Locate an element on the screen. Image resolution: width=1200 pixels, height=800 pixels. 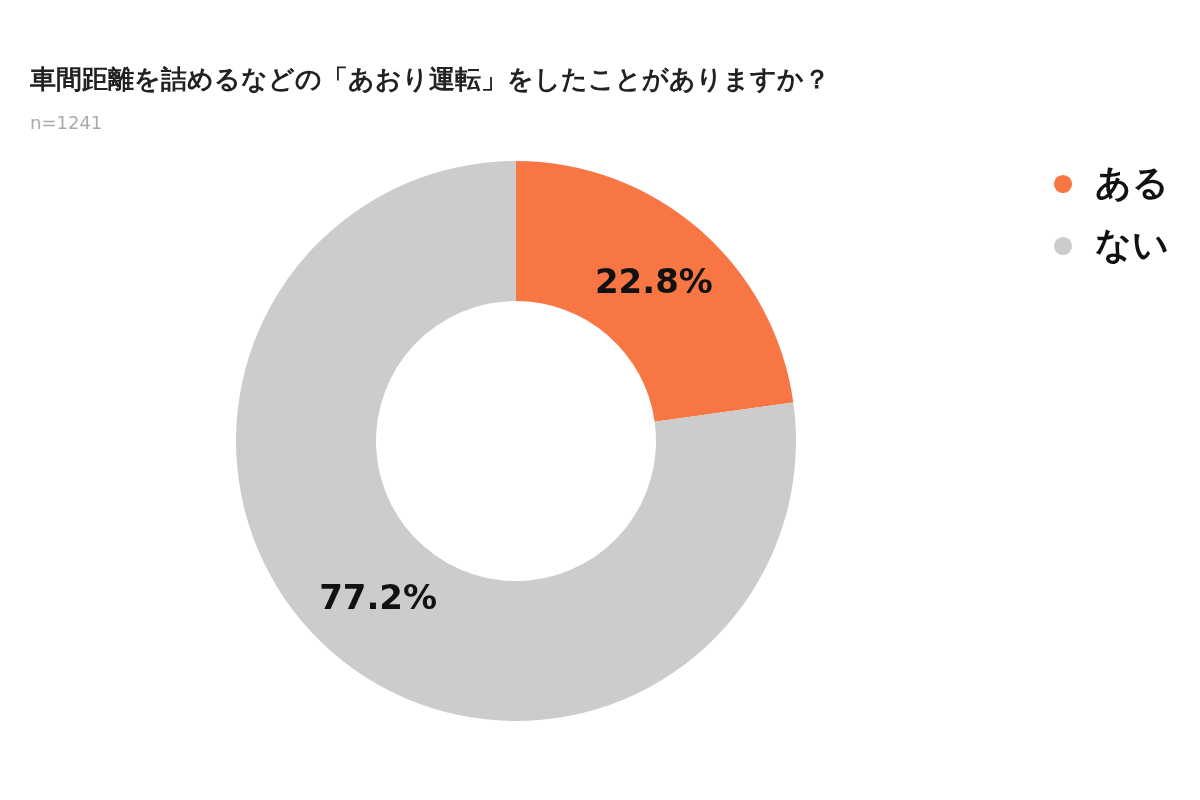
legend-label: ある is located at coordinates (1132, 182).